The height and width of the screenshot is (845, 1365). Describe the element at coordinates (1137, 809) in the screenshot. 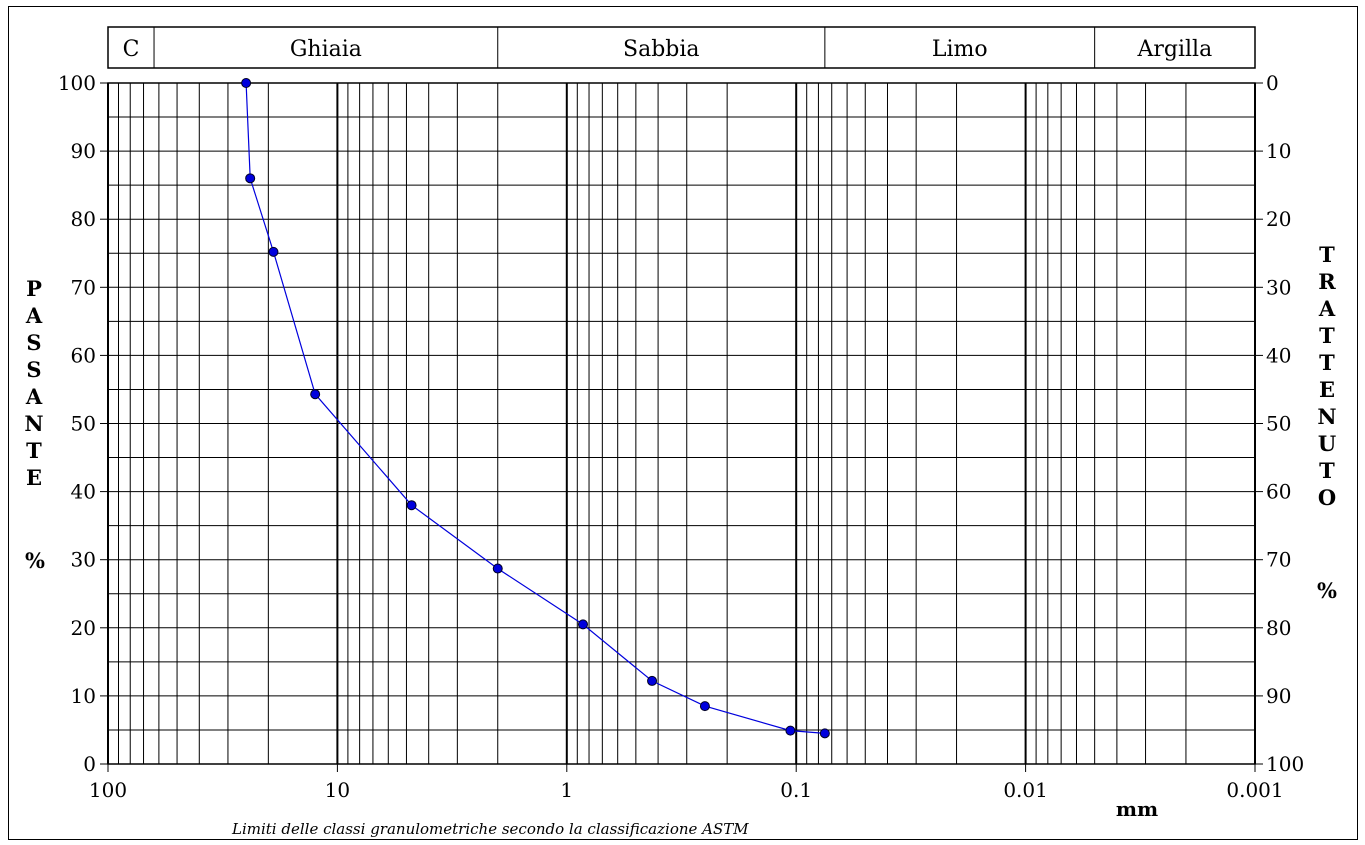

I see `x-axis-title: mm` at that location.